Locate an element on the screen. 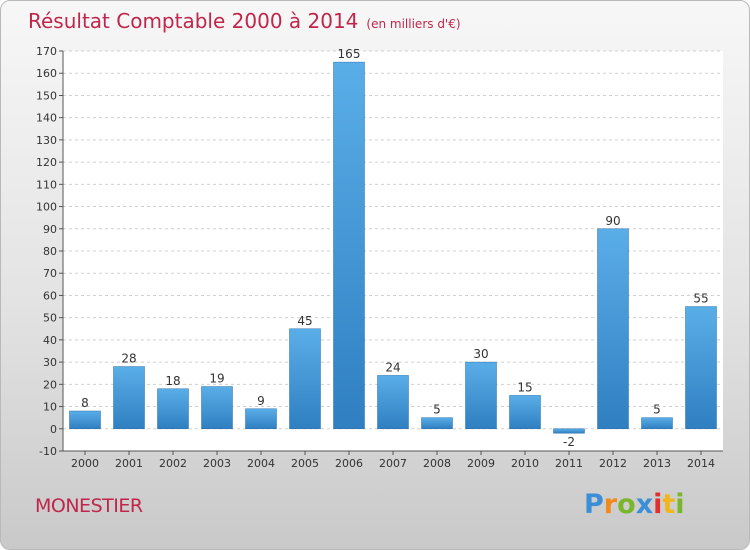 This screenshot has width=750, height=550. x-tick-label: 2012 is located at coordinates (613, 463).